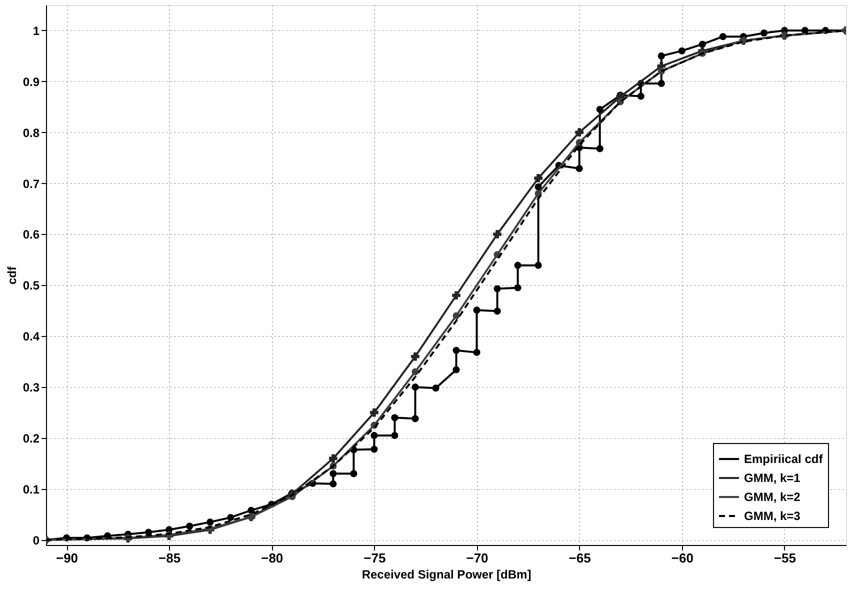  Describe the element at coordinates (31, 337) in the screenshot. I see `y-tick-label: 0.4` at that location.